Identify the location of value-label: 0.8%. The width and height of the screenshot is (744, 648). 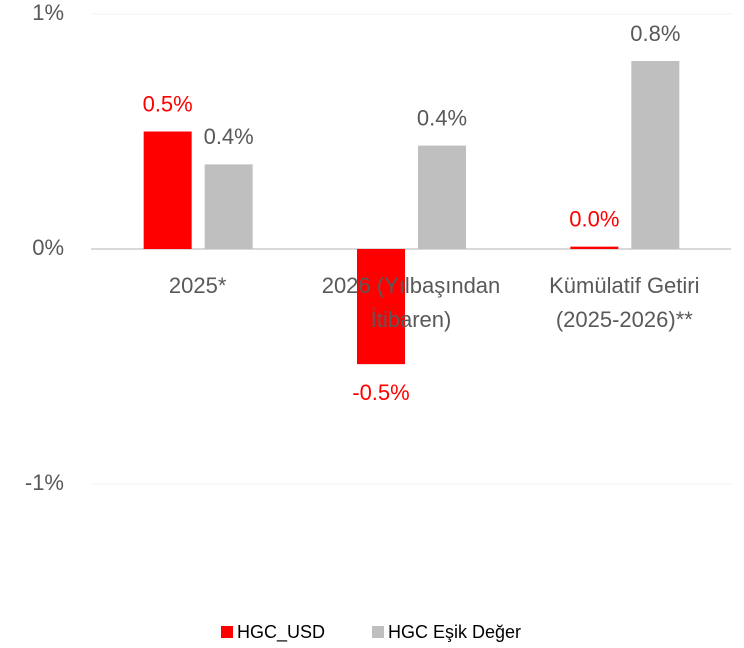
(655, 33).